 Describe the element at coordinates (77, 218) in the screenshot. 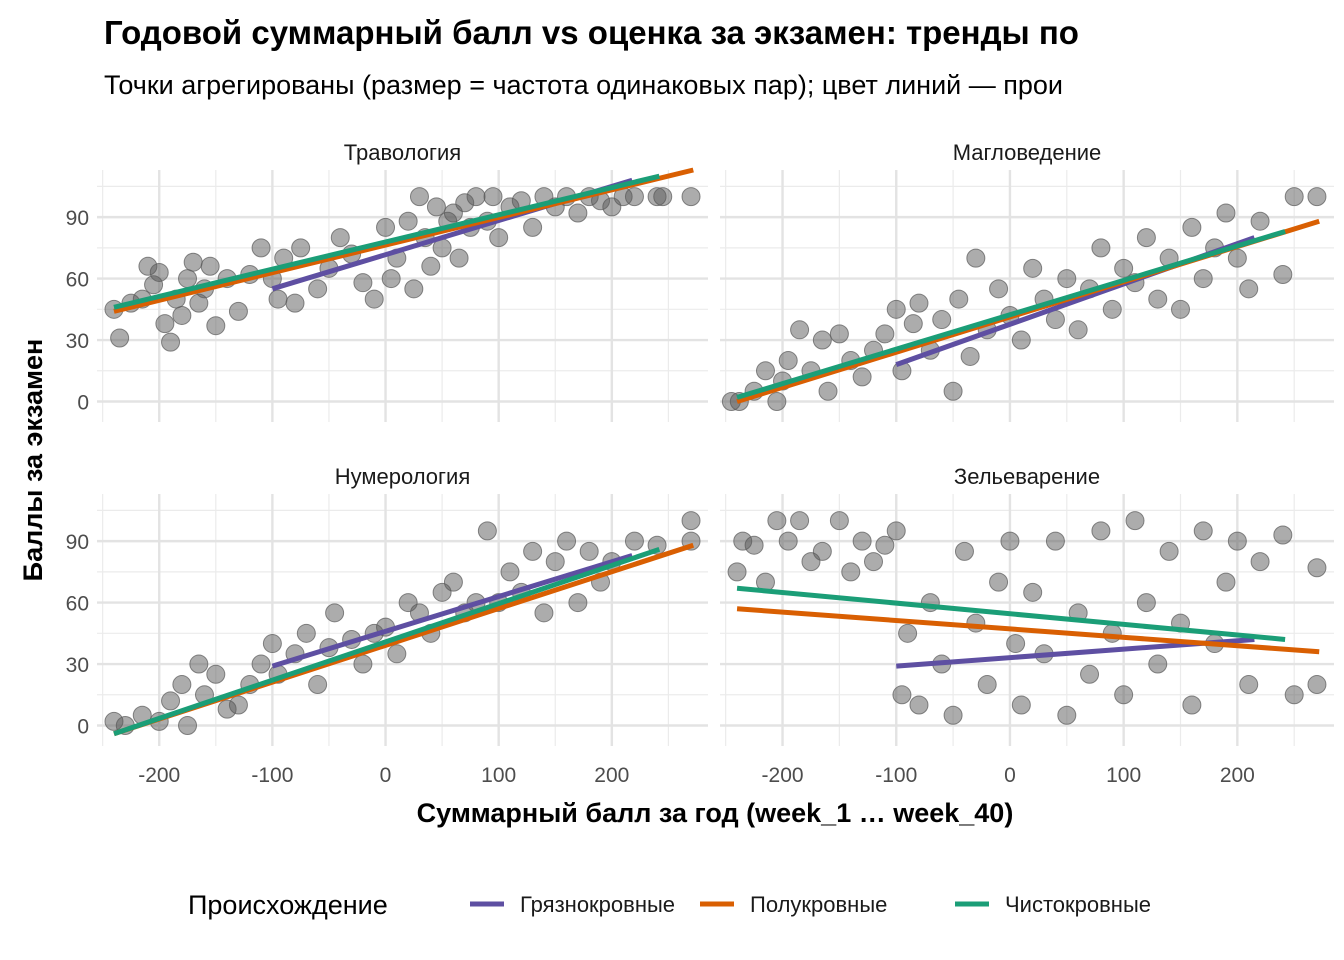

I see `y-tick-label: 90` at that location.